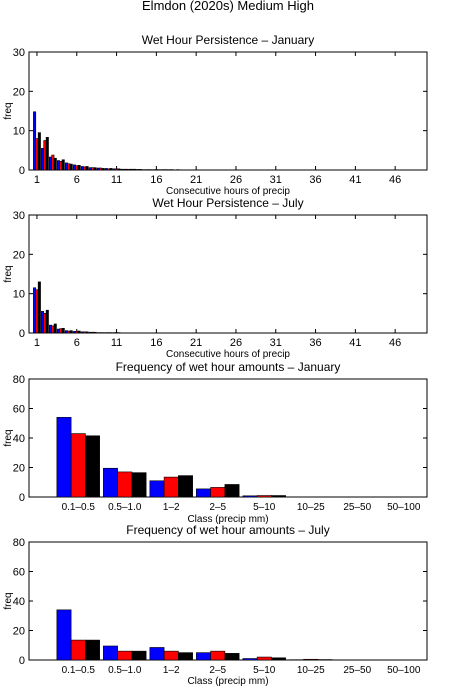  What do you see at coordinates (217, 507) in the screenshot?
I see `x-tick-label: 2–5` at bounding box center [217, 507].